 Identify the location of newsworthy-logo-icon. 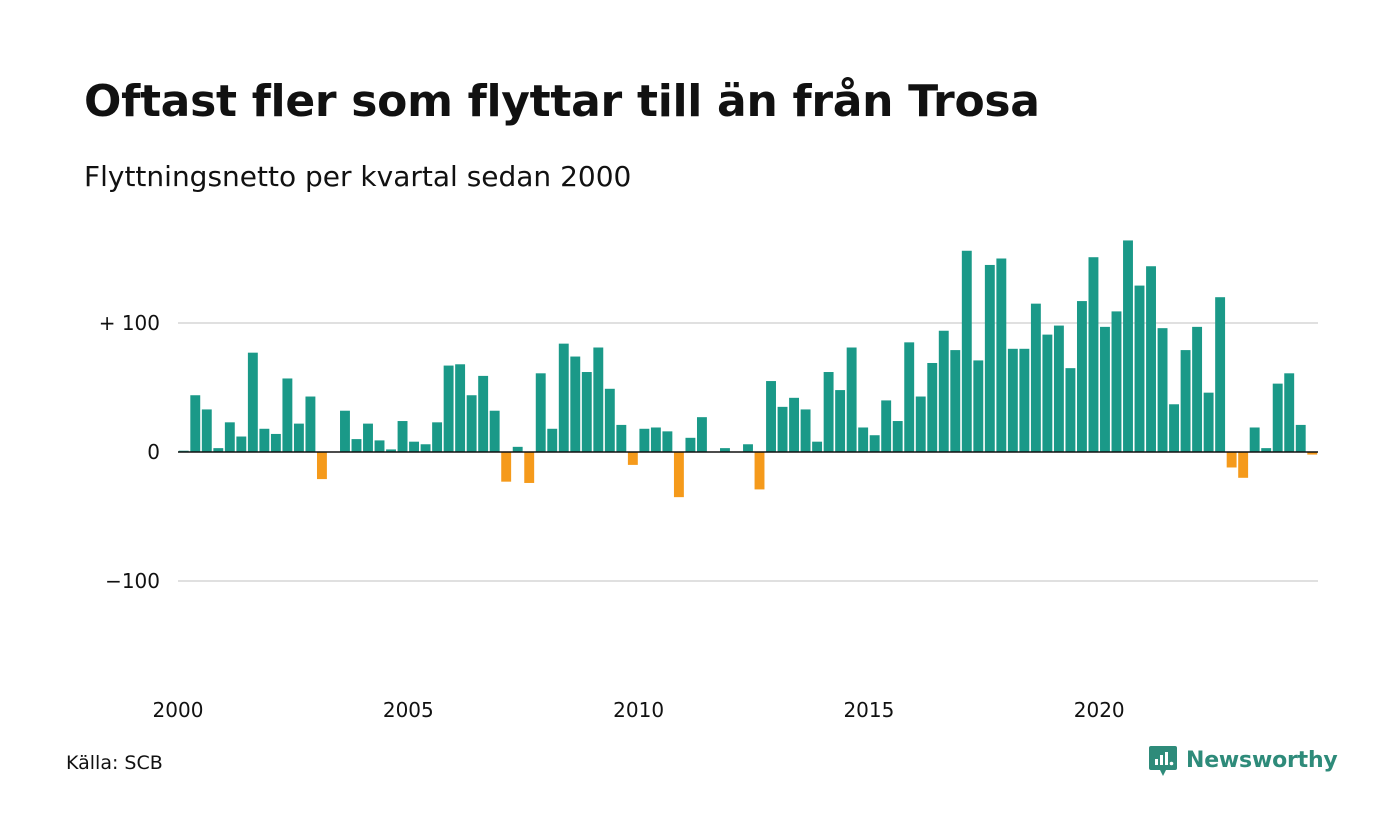
(1163, 761).